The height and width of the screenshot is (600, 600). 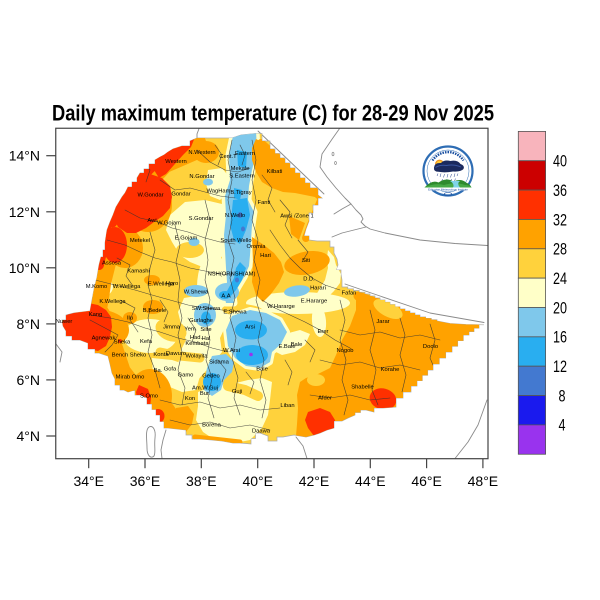 What do you see at coordinates (186, 239) in the screenshot?
I see `svg-text: E.Gojam` at bounding box center [186, 239].